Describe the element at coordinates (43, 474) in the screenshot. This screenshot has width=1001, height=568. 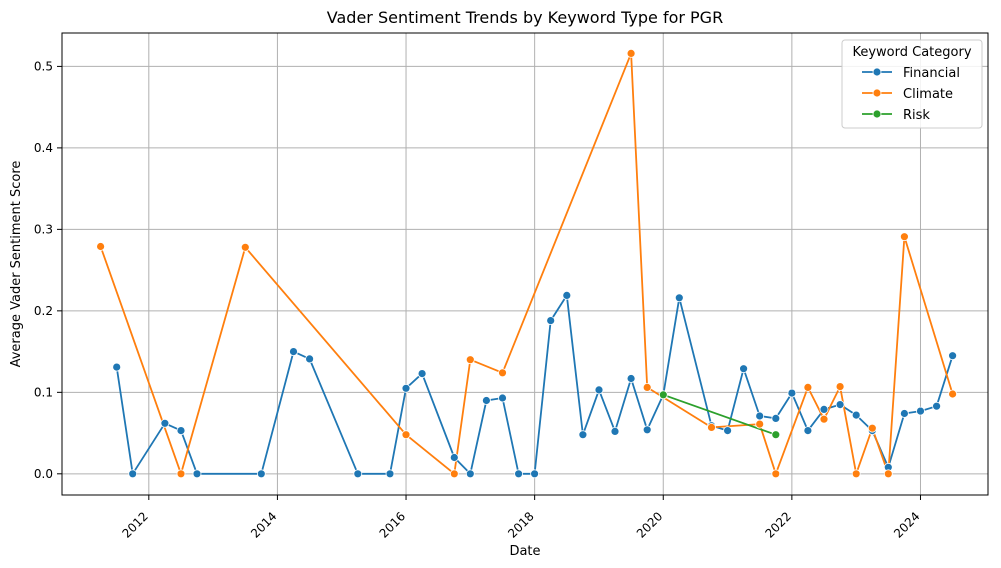
I see `y-tick-label: 0.0` at that location.